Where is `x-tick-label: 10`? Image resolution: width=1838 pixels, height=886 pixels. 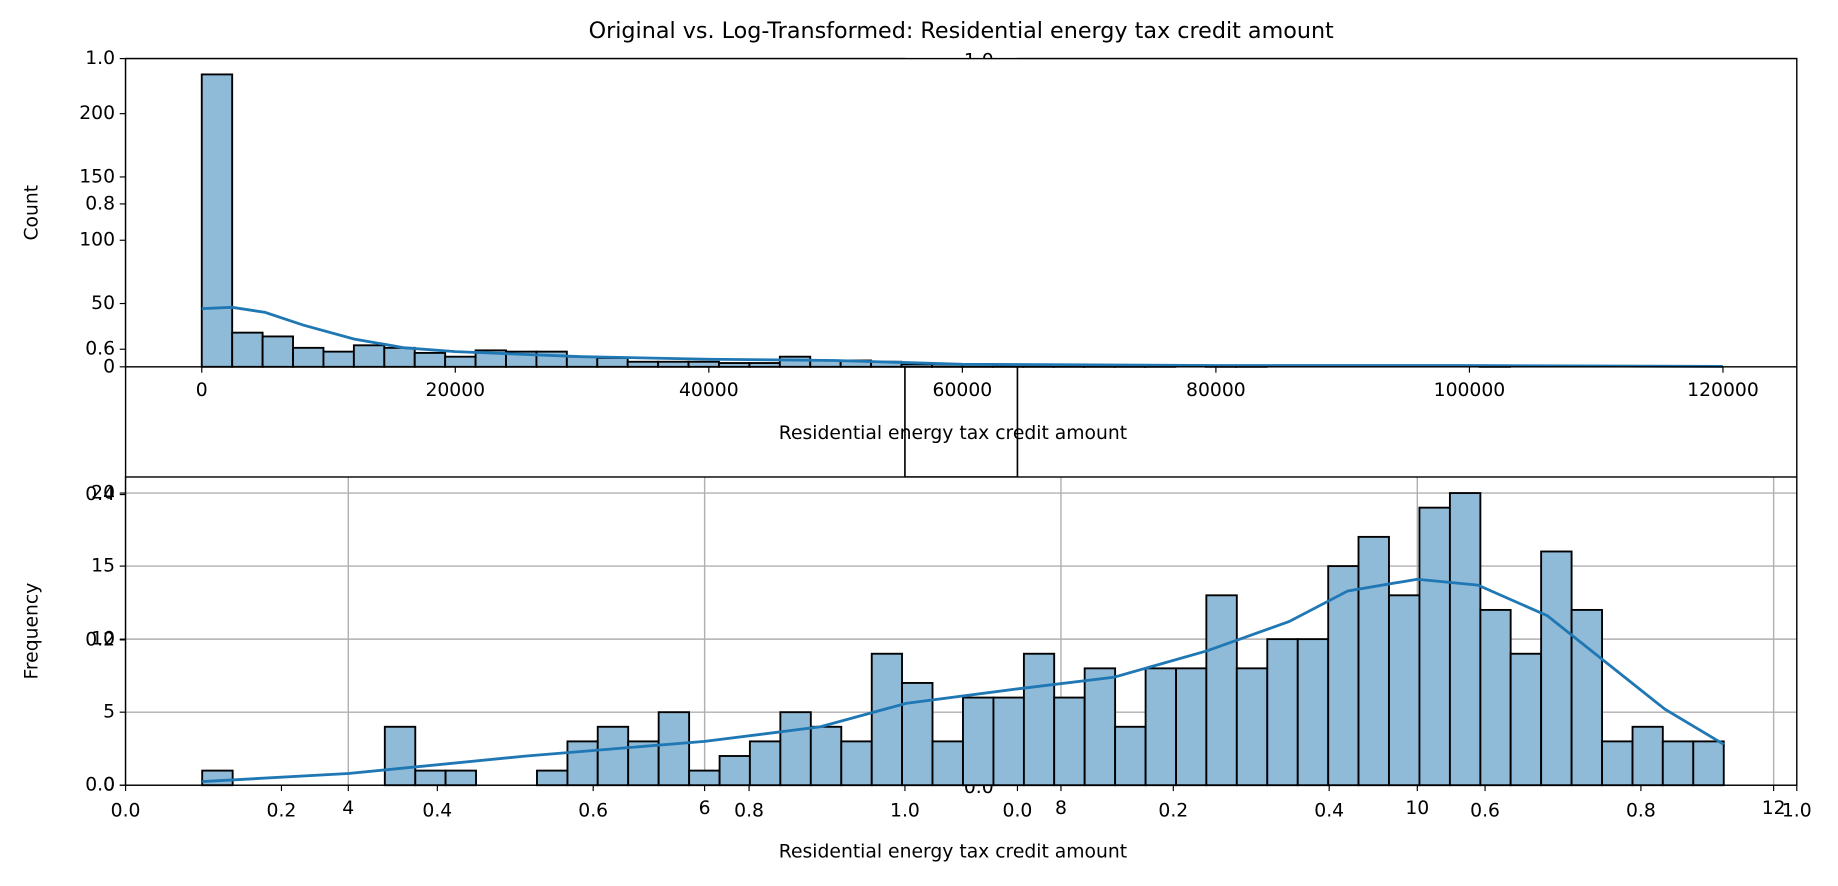 x-tick-label: 10 is located at coordinates (1417, 808).